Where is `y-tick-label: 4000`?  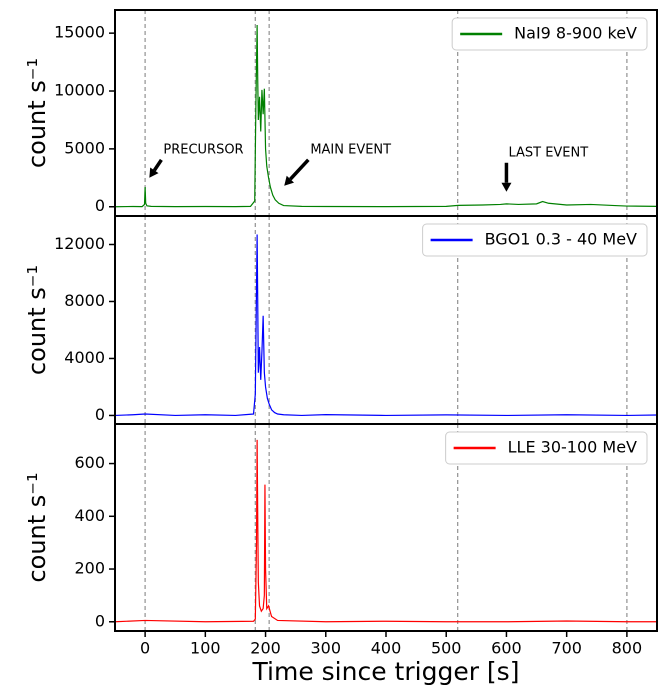
y-tick-label: 4000 is located at coordinates (84, 357).